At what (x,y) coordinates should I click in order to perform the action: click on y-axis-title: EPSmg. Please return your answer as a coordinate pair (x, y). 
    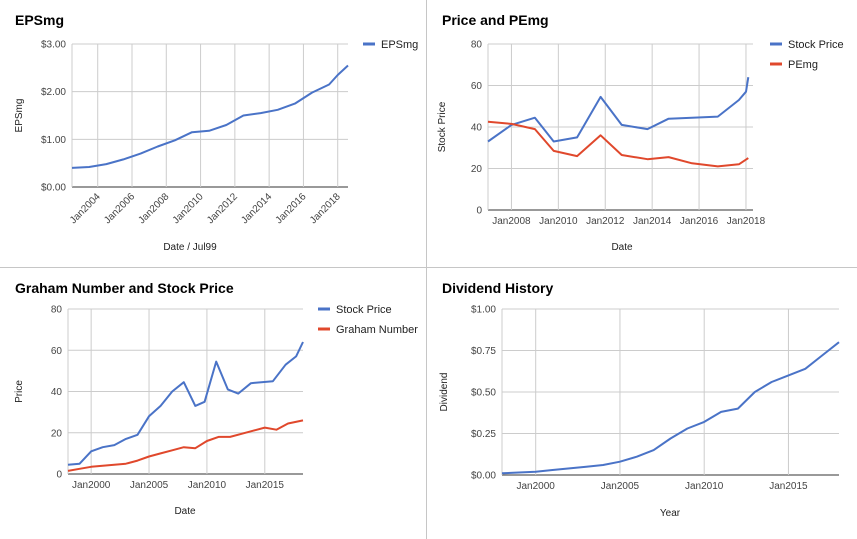
    Looking at the image, I should click on (19, 116).